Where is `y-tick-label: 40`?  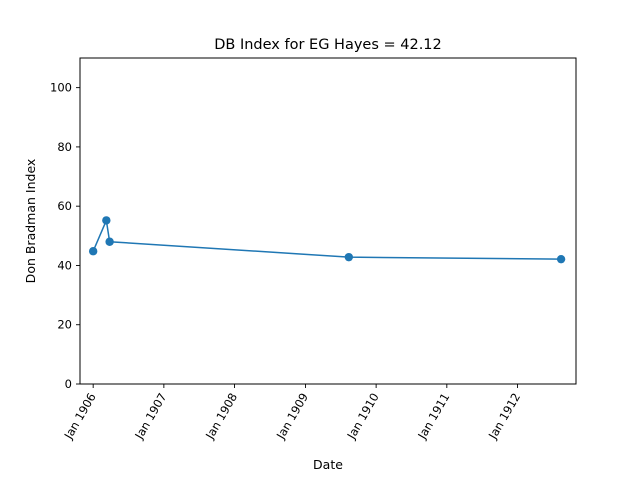
y-tick-label: 40 is located at coordinates (64, 265).